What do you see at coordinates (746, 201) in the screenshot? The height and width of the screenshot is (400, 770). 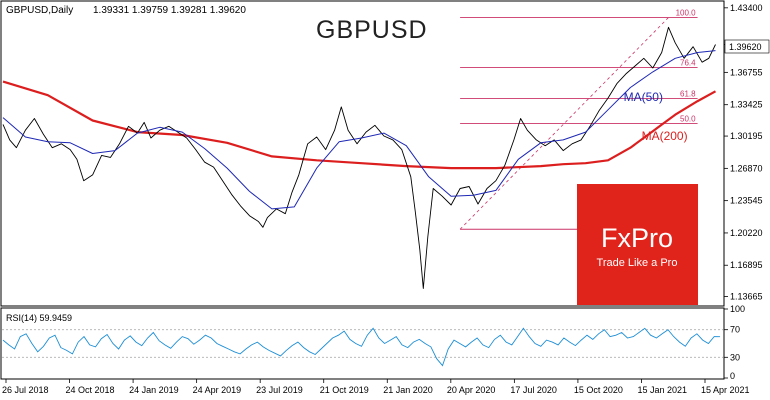 I see `price-tick-label: 1.23545` at bounding box center [746, 201].